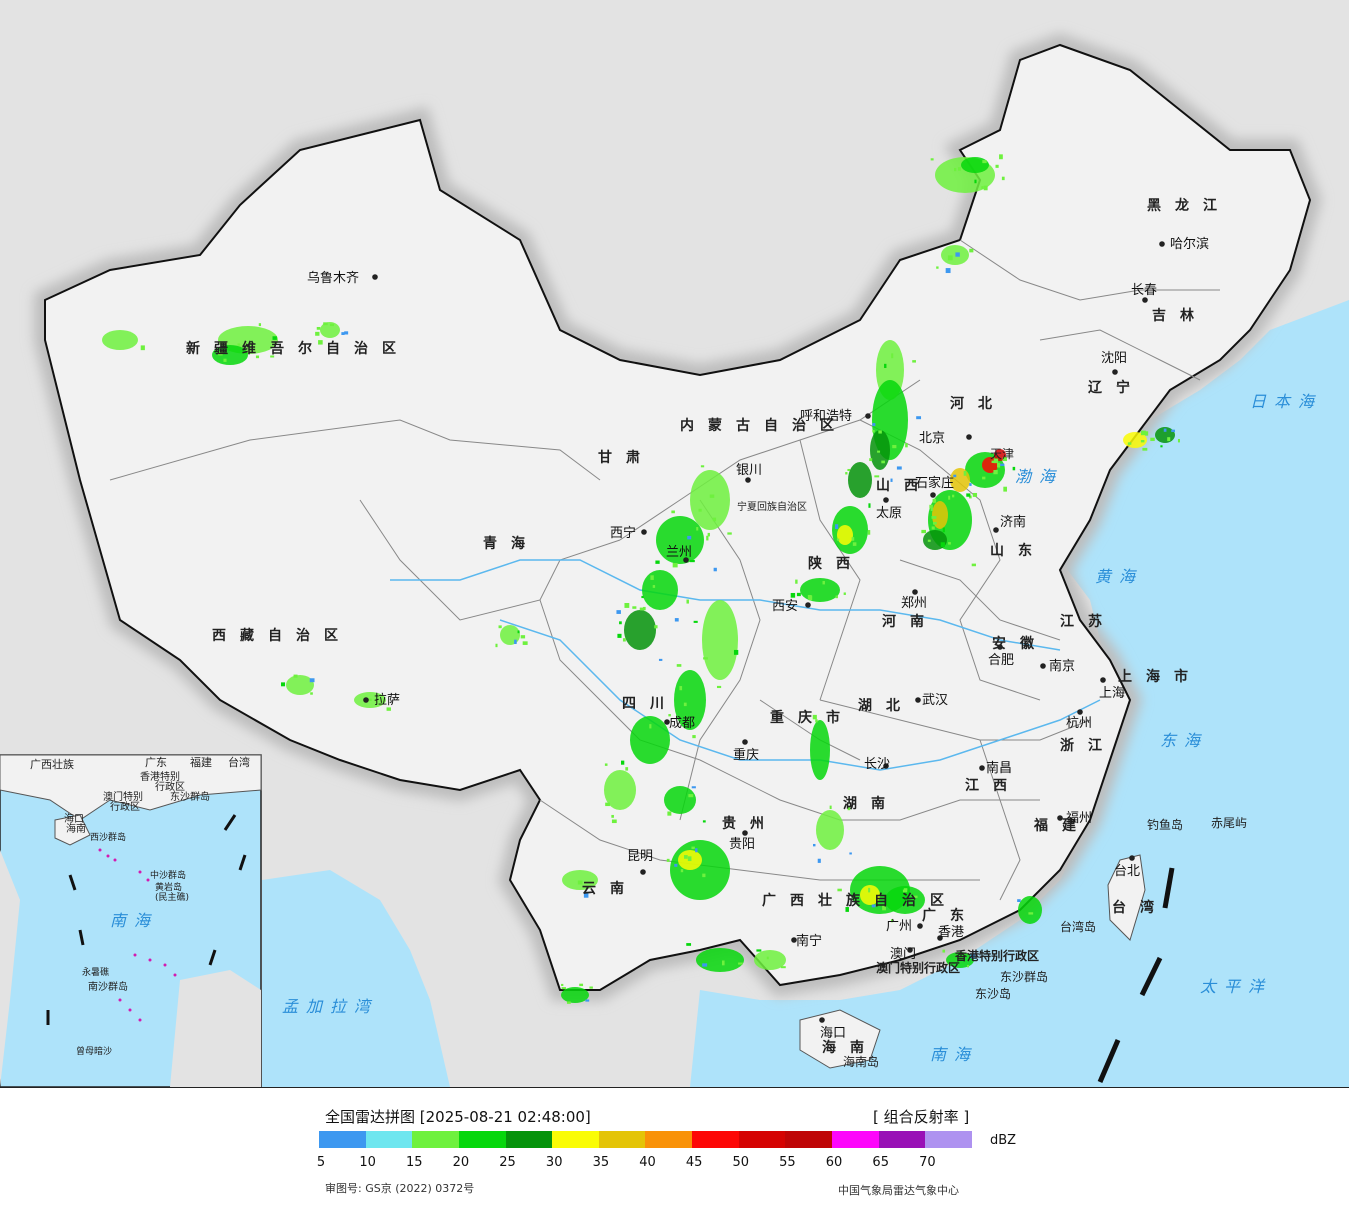 This screenshot has width=1349, height=1208. Describe the element at coordinates (1119, 576) in the screenshot. I see `label-huanghai: 黄海` at that location.